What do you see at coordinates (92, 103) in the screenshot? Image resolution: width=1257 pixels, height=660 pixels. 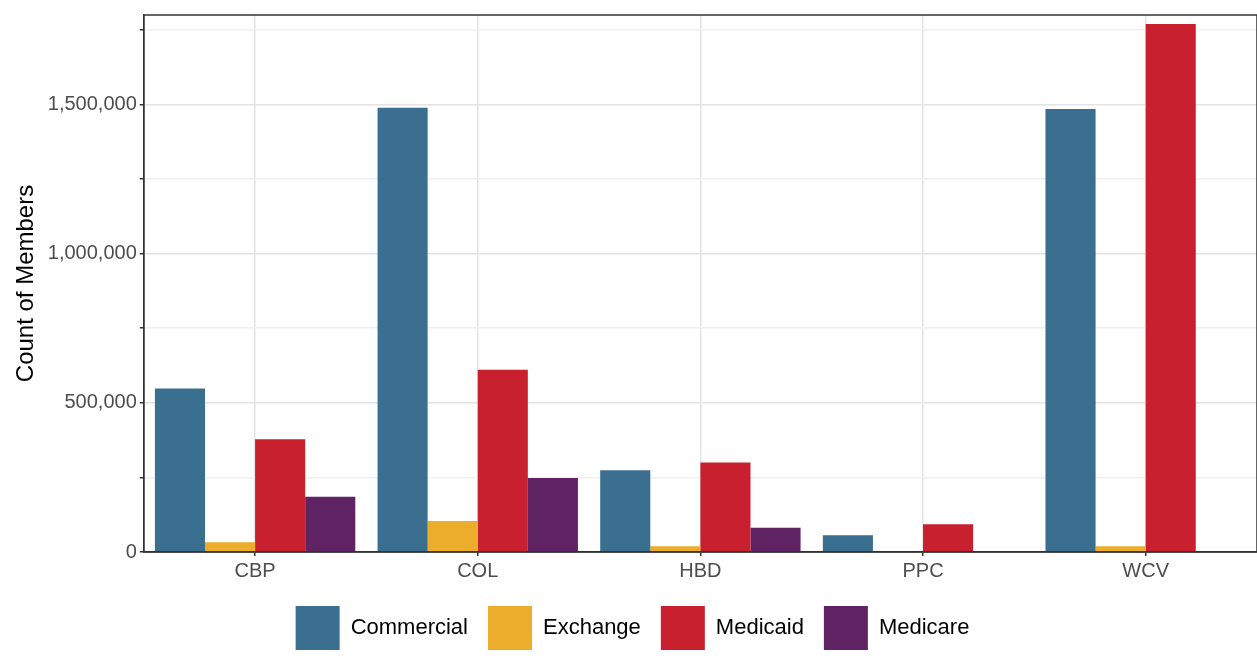 I see `y-tick-label: 1,500,000` at bounding box center [92, 103].